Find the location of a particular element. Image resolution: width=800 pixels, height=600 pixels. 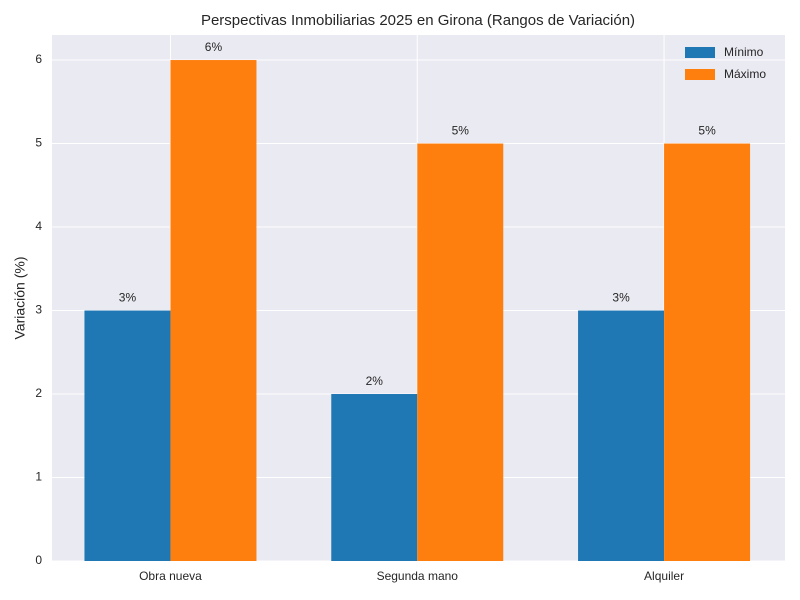

value-label: 2% is located at coordinates (375, 381).